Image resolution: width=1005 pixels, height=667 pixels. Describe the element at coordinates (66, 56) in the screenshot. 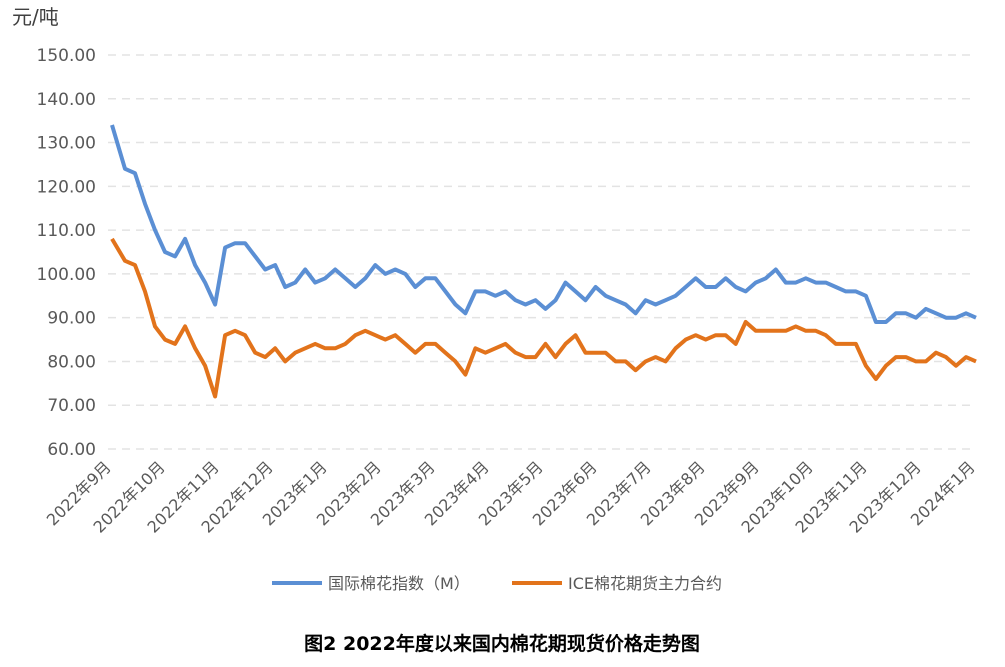

I see `y-tick-label: 150.00` at that location.